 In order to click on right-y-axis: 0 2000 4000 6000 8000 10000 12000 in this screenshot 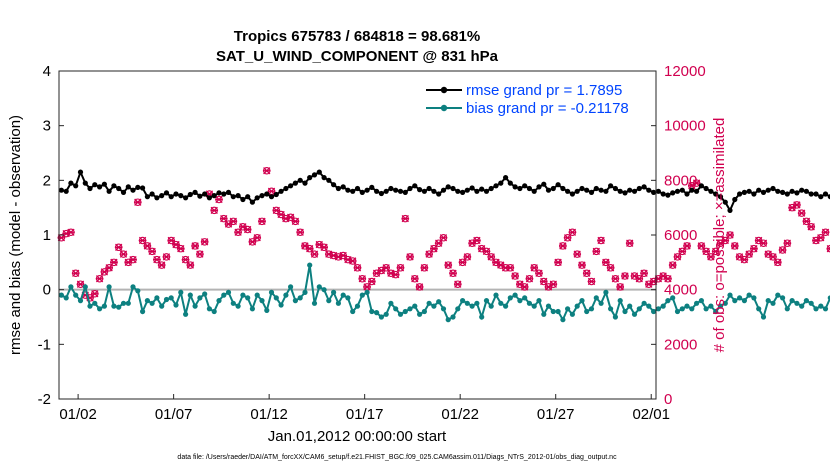, I will do `click(678, 235)`.